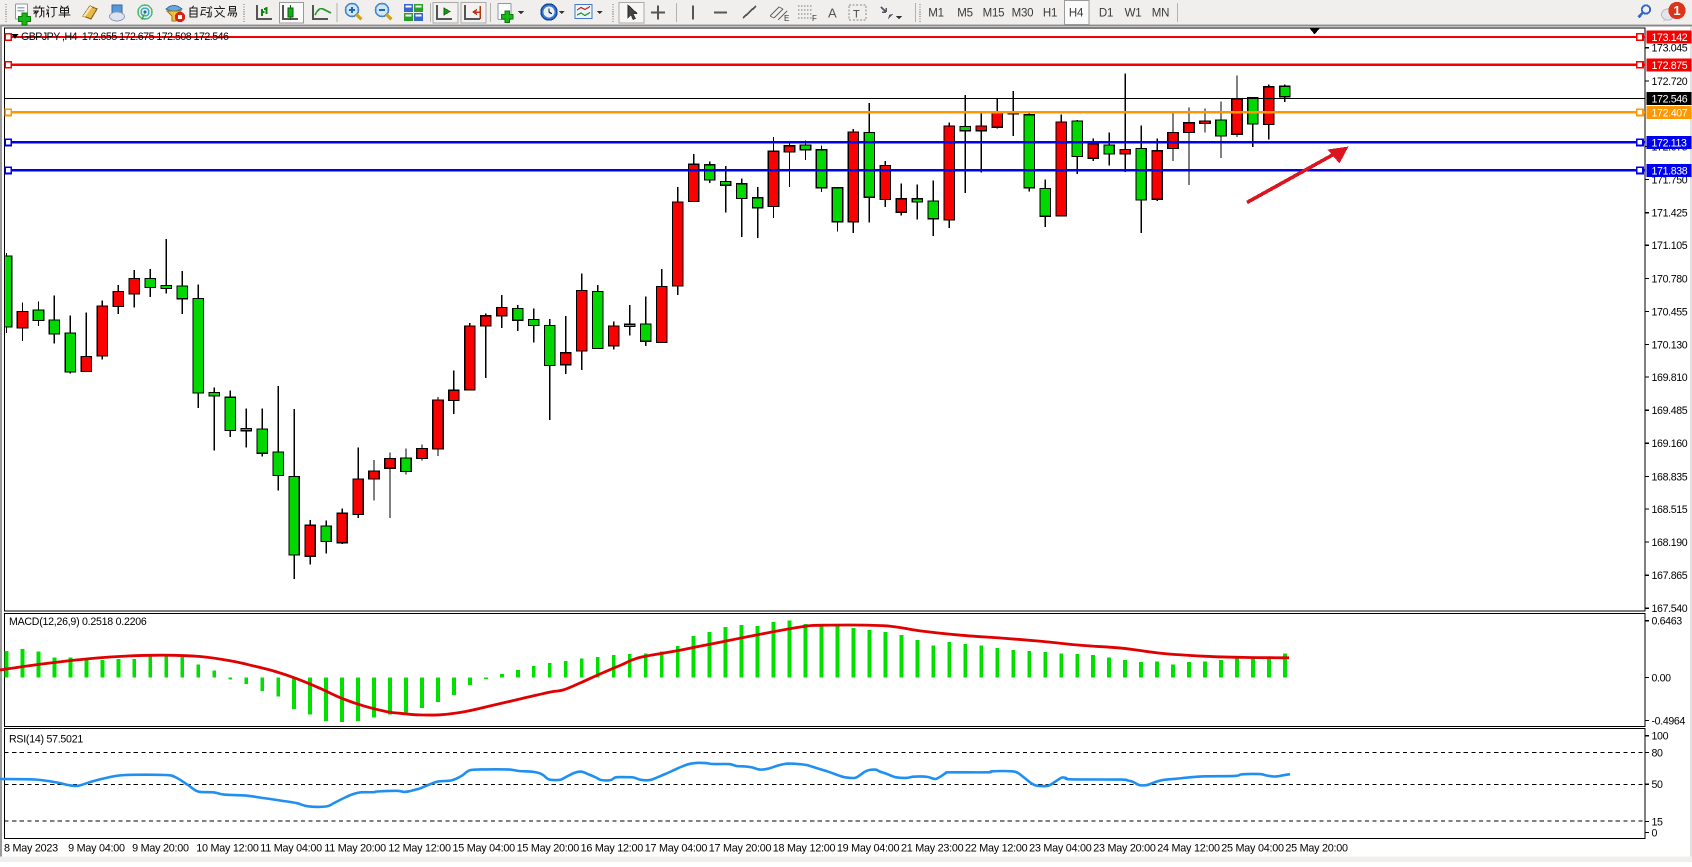  Describe the element at coordinates (1670, 411) in the screenshot. I see `svg-text: 169.485` at that location.